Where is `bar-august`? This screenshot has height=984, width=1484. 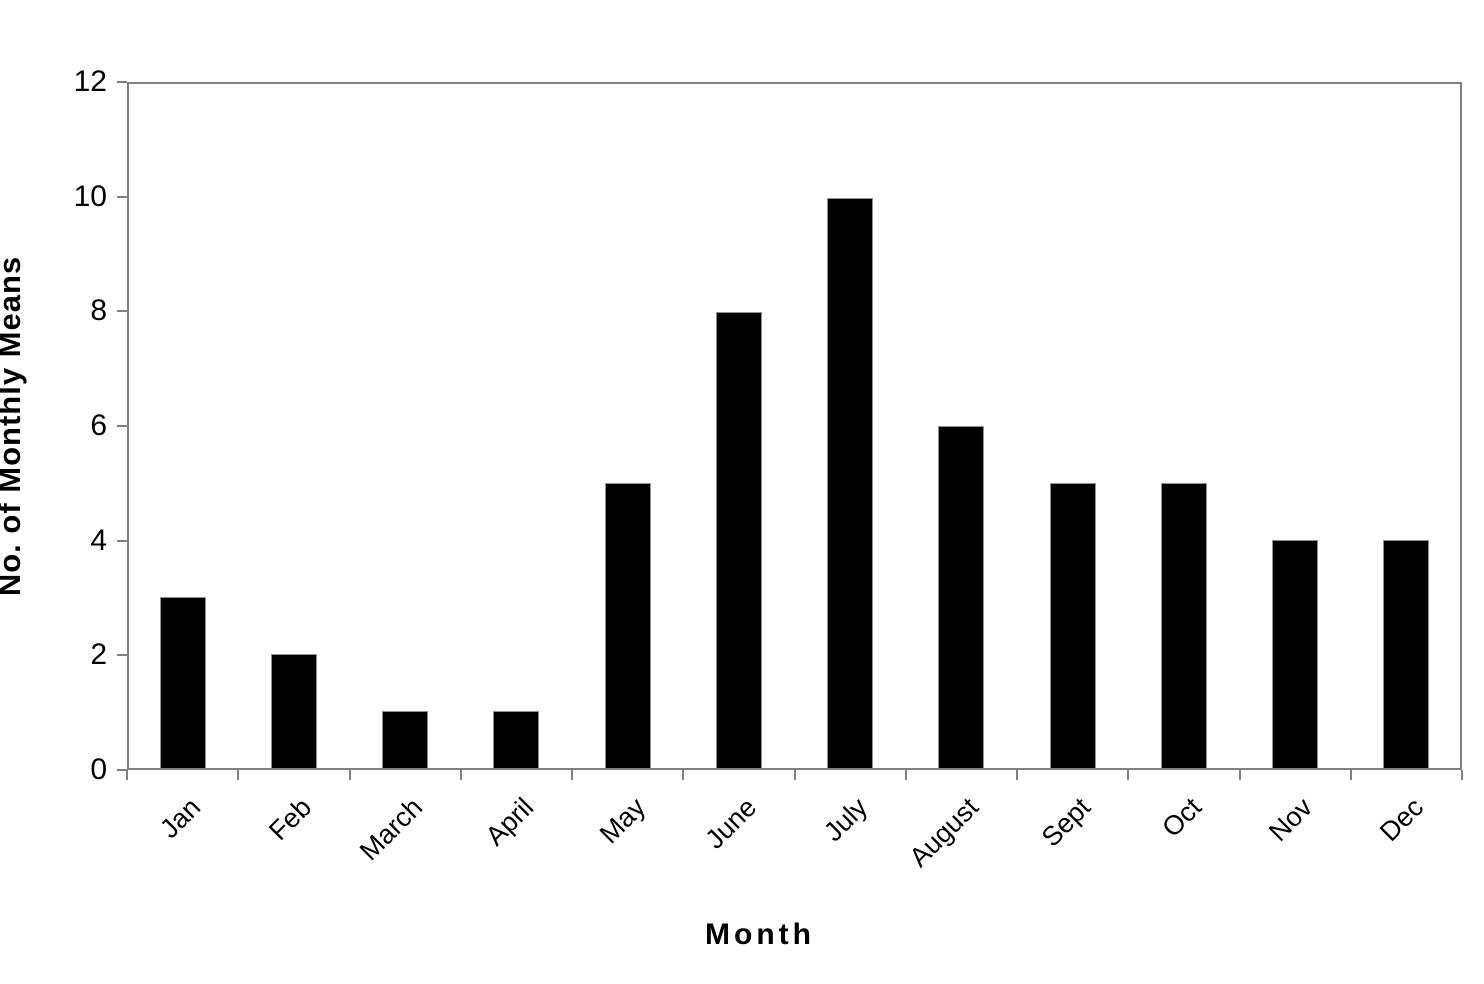 bar-august is located at coordinates (961, 597).